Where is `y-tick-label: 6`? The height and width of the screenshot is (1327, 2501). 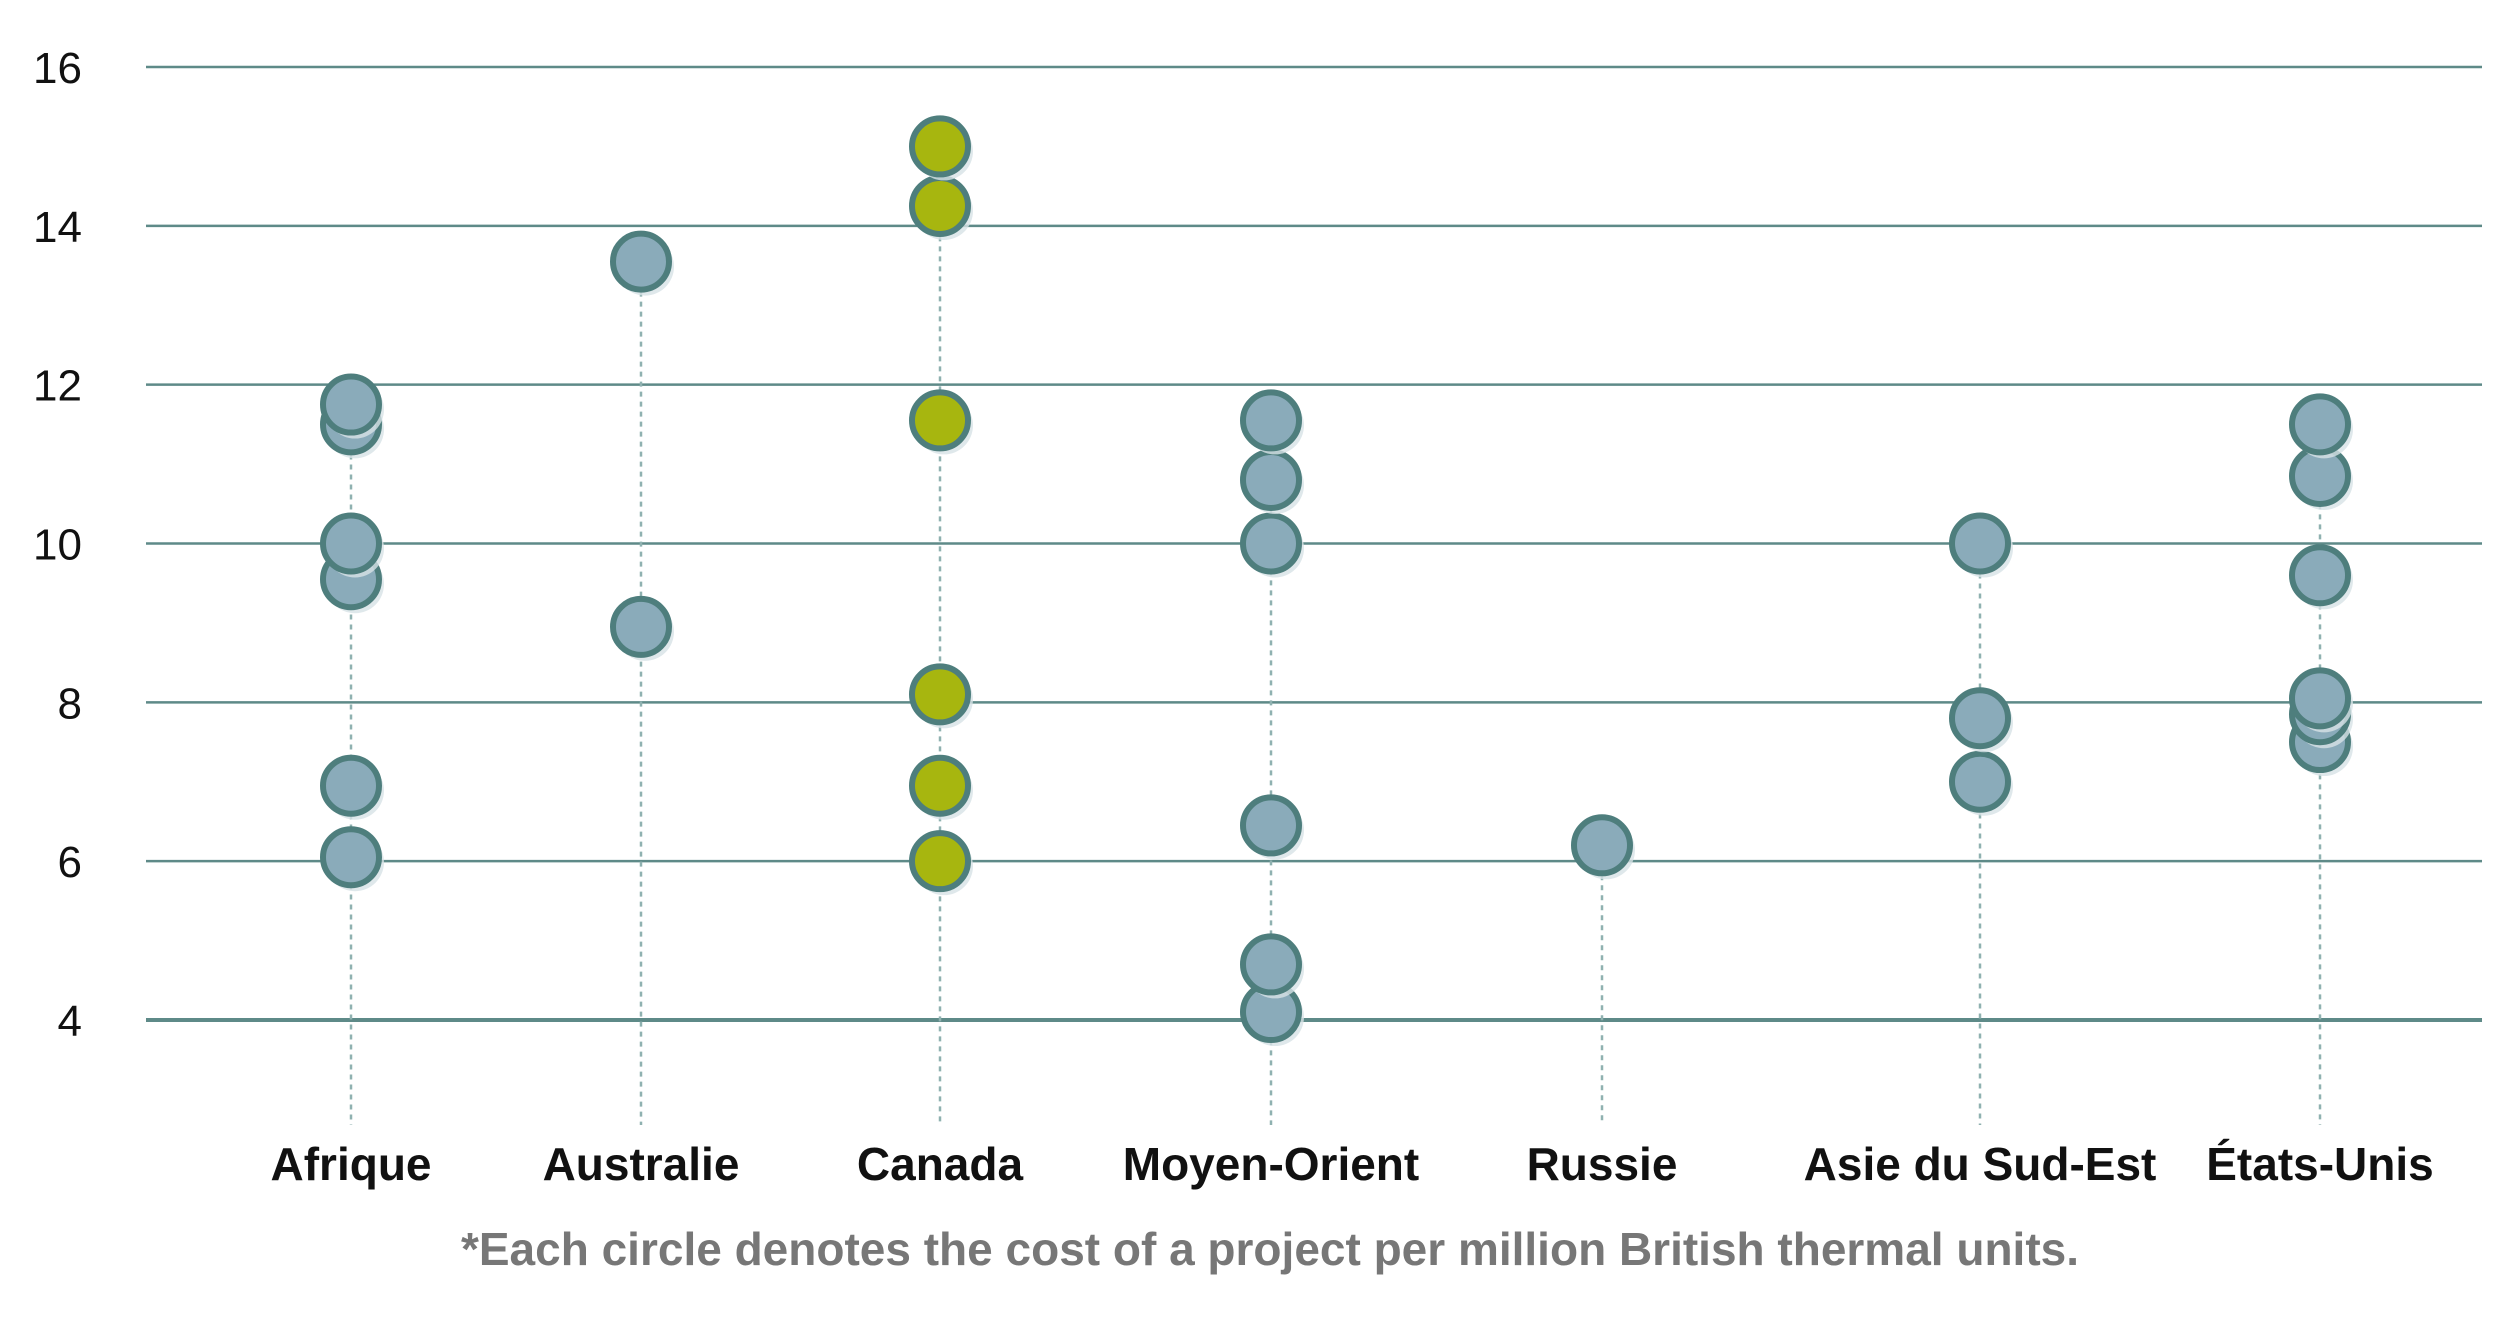
y-tick-label: 6 is located at coordinates (70, 862).